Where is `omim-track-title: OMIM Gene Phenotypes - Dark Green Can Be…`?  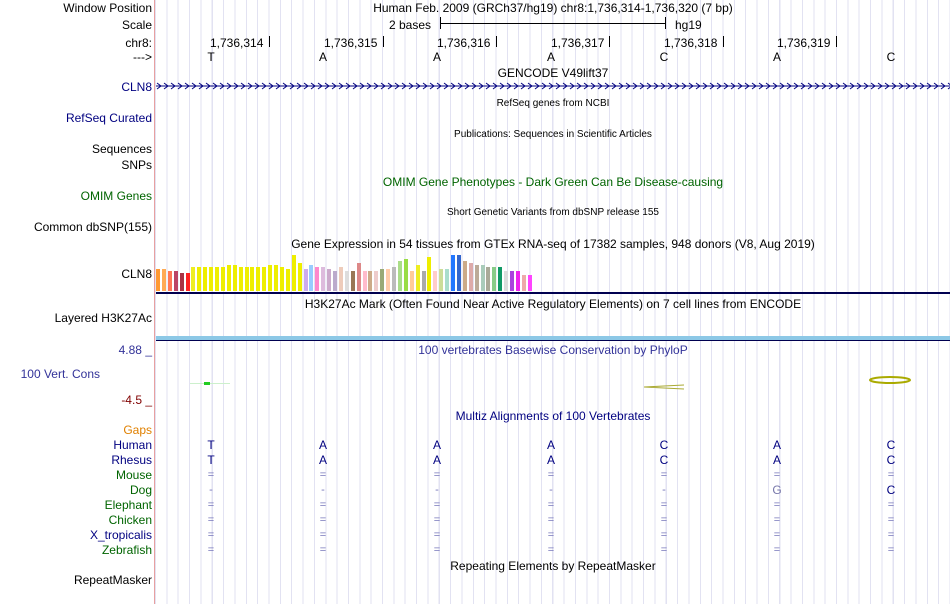
omim-track-title: OMIM Gene Phenotypes - Dark Green Can Be… is located at coordinates (553, 182).